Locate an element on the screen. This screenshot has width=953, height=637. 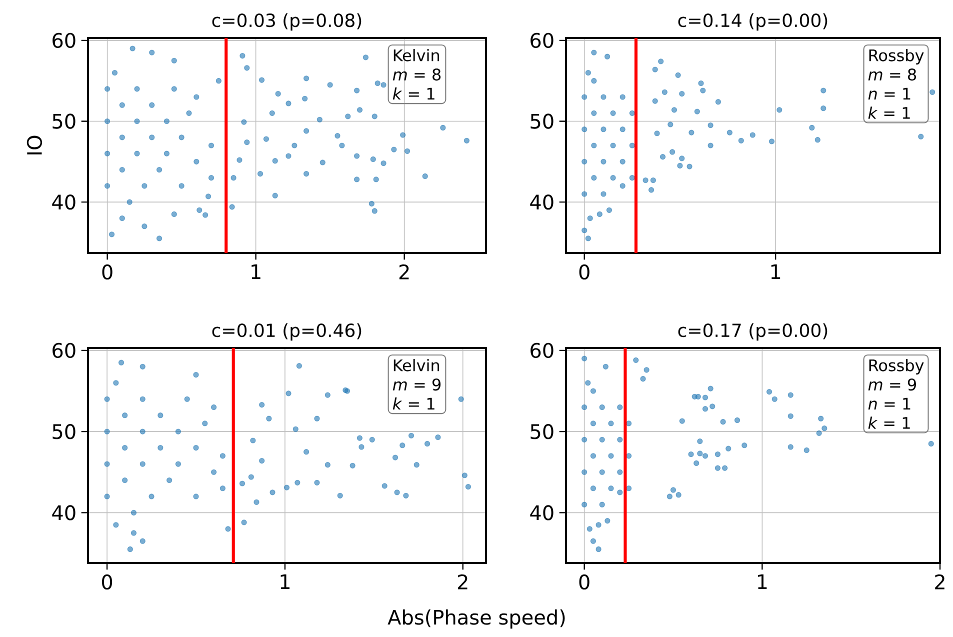
chart-title: c=0.17 (p=0.00) is located at coordinates (753, 332).